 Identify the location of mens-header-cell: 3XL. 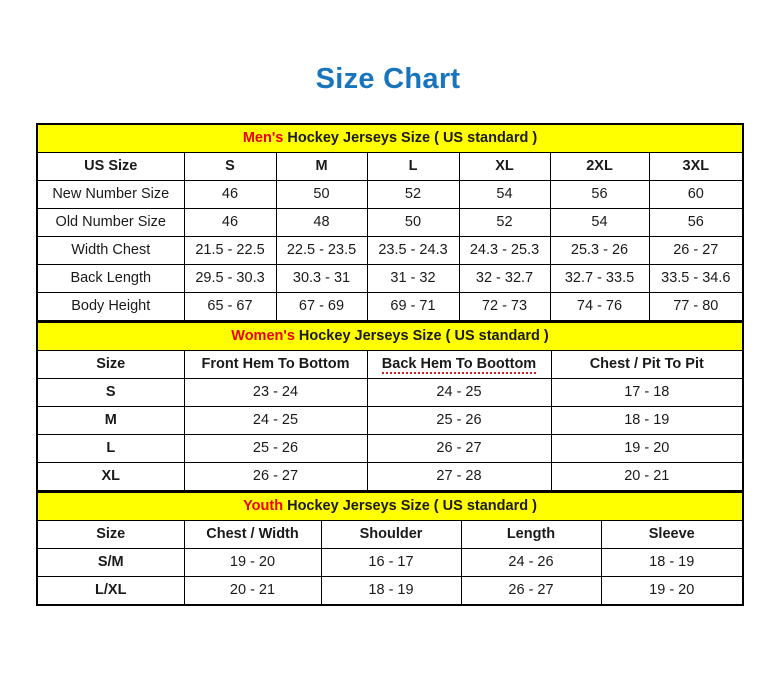
(696, 166).